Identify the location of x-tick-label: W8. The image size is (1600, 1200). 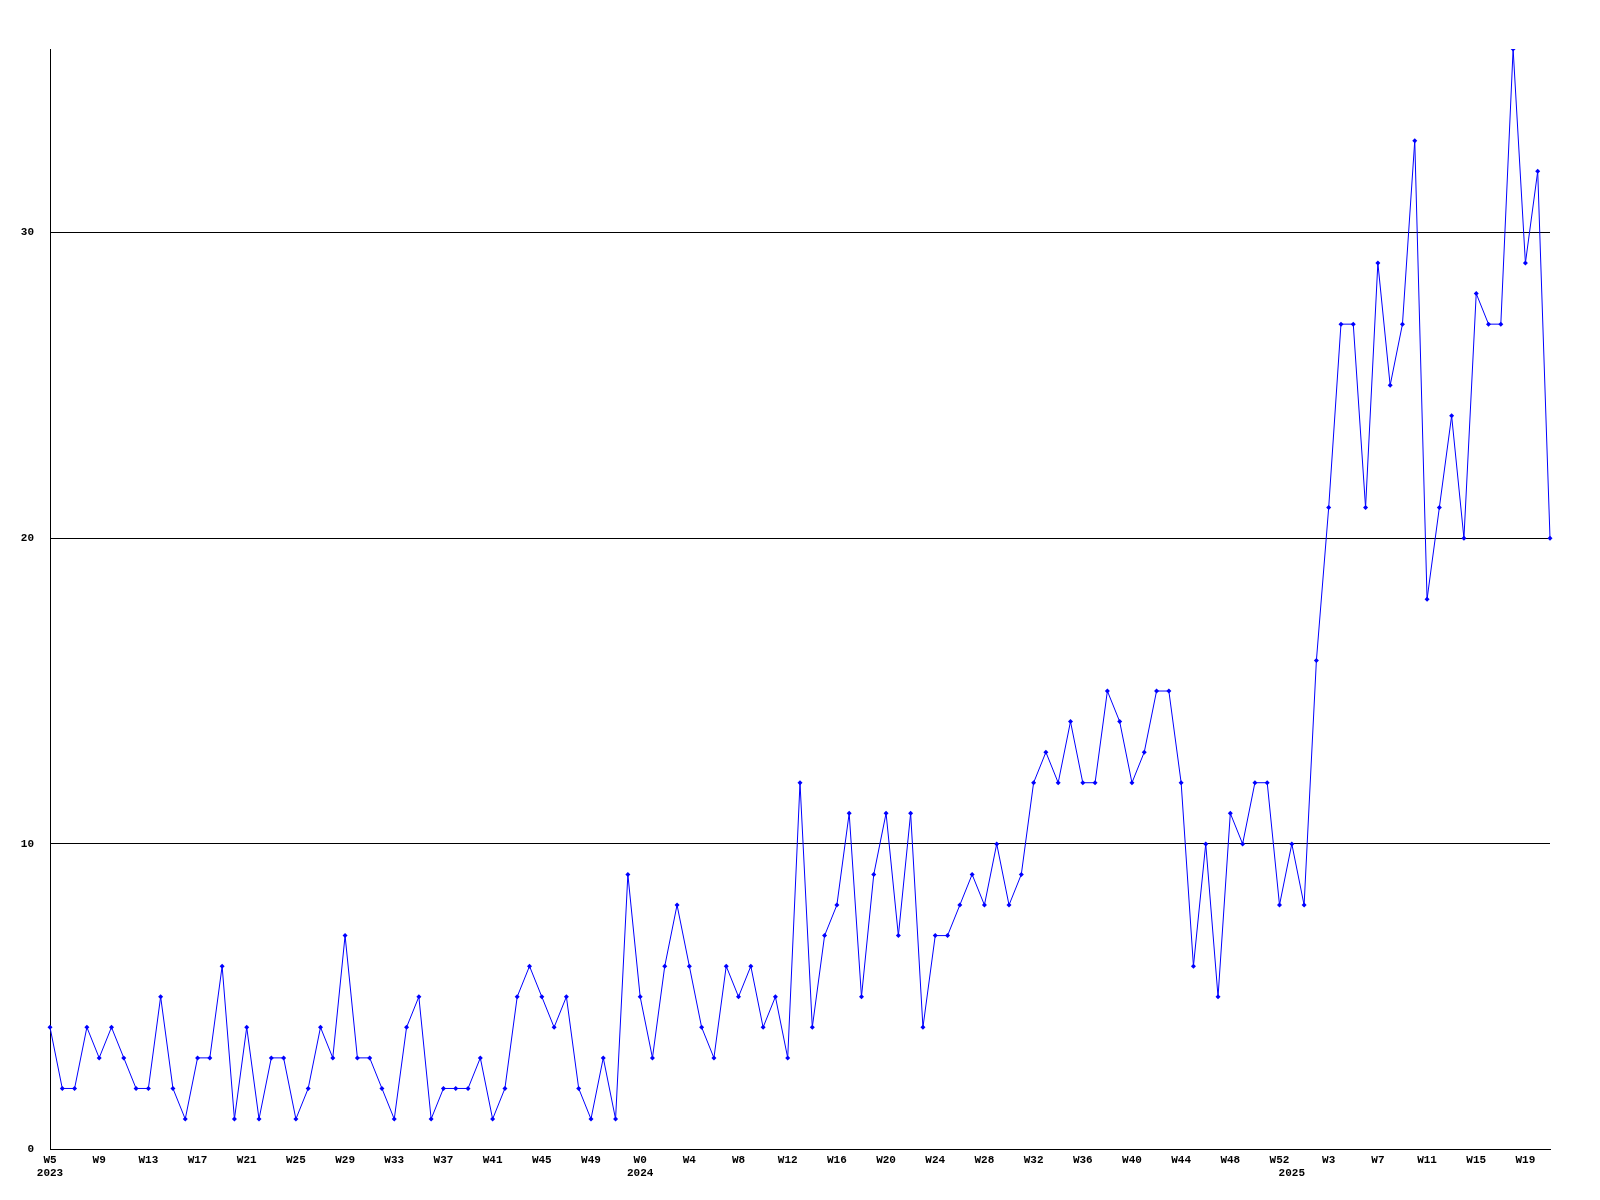
(738, 1159).